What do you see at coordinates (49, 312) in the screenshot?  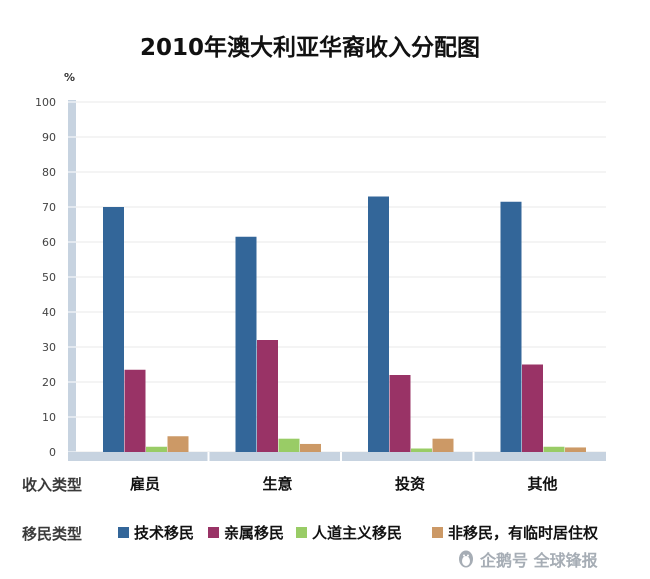 I see `y-tick-label: 40` at bounding box center [49, 312].